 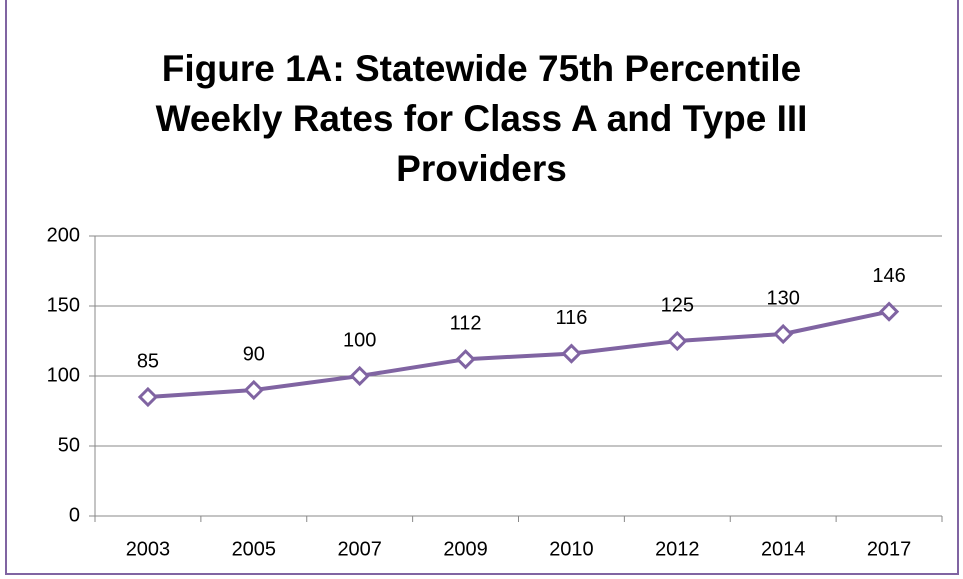 What do you see at coordinates (254, 549) in the screenshot?
I see `x-tick-label: 2005` at bounding box center [254, 549].